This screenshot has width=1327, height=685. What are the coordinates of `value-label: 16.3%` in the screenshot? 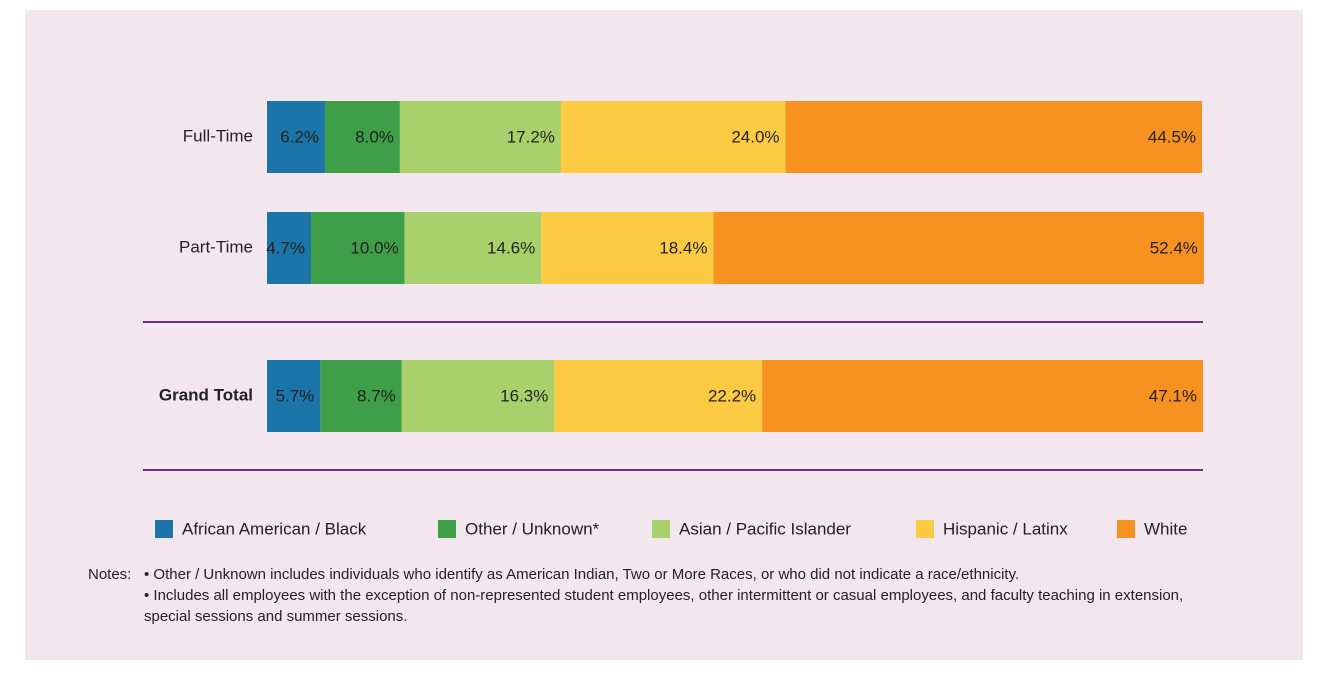 It's located at (524, 395).